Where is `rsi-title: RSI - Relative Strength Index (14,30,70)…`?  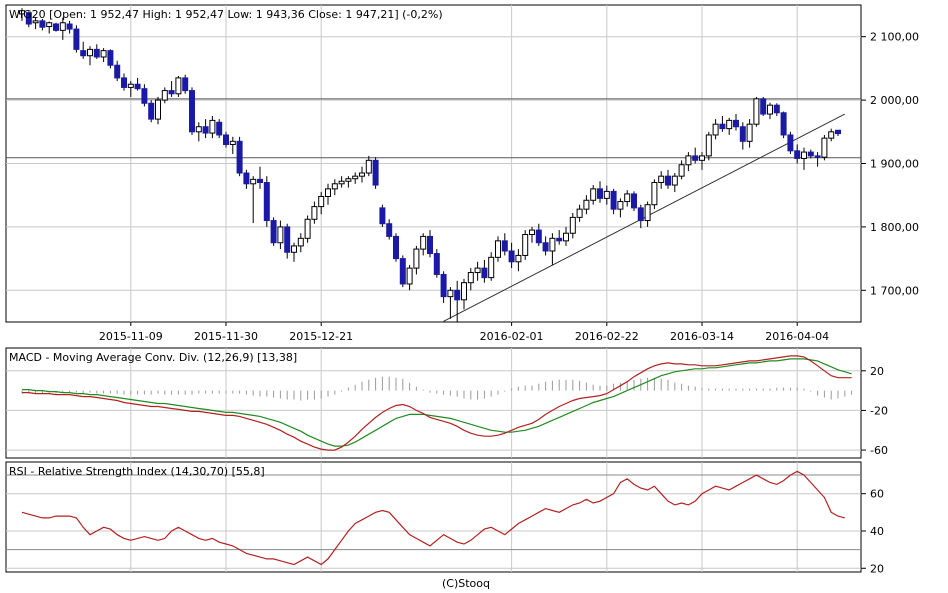 rsi-title: RSI - Relative Strength Index (14,30,70)… is located at coordinates (137, 471).